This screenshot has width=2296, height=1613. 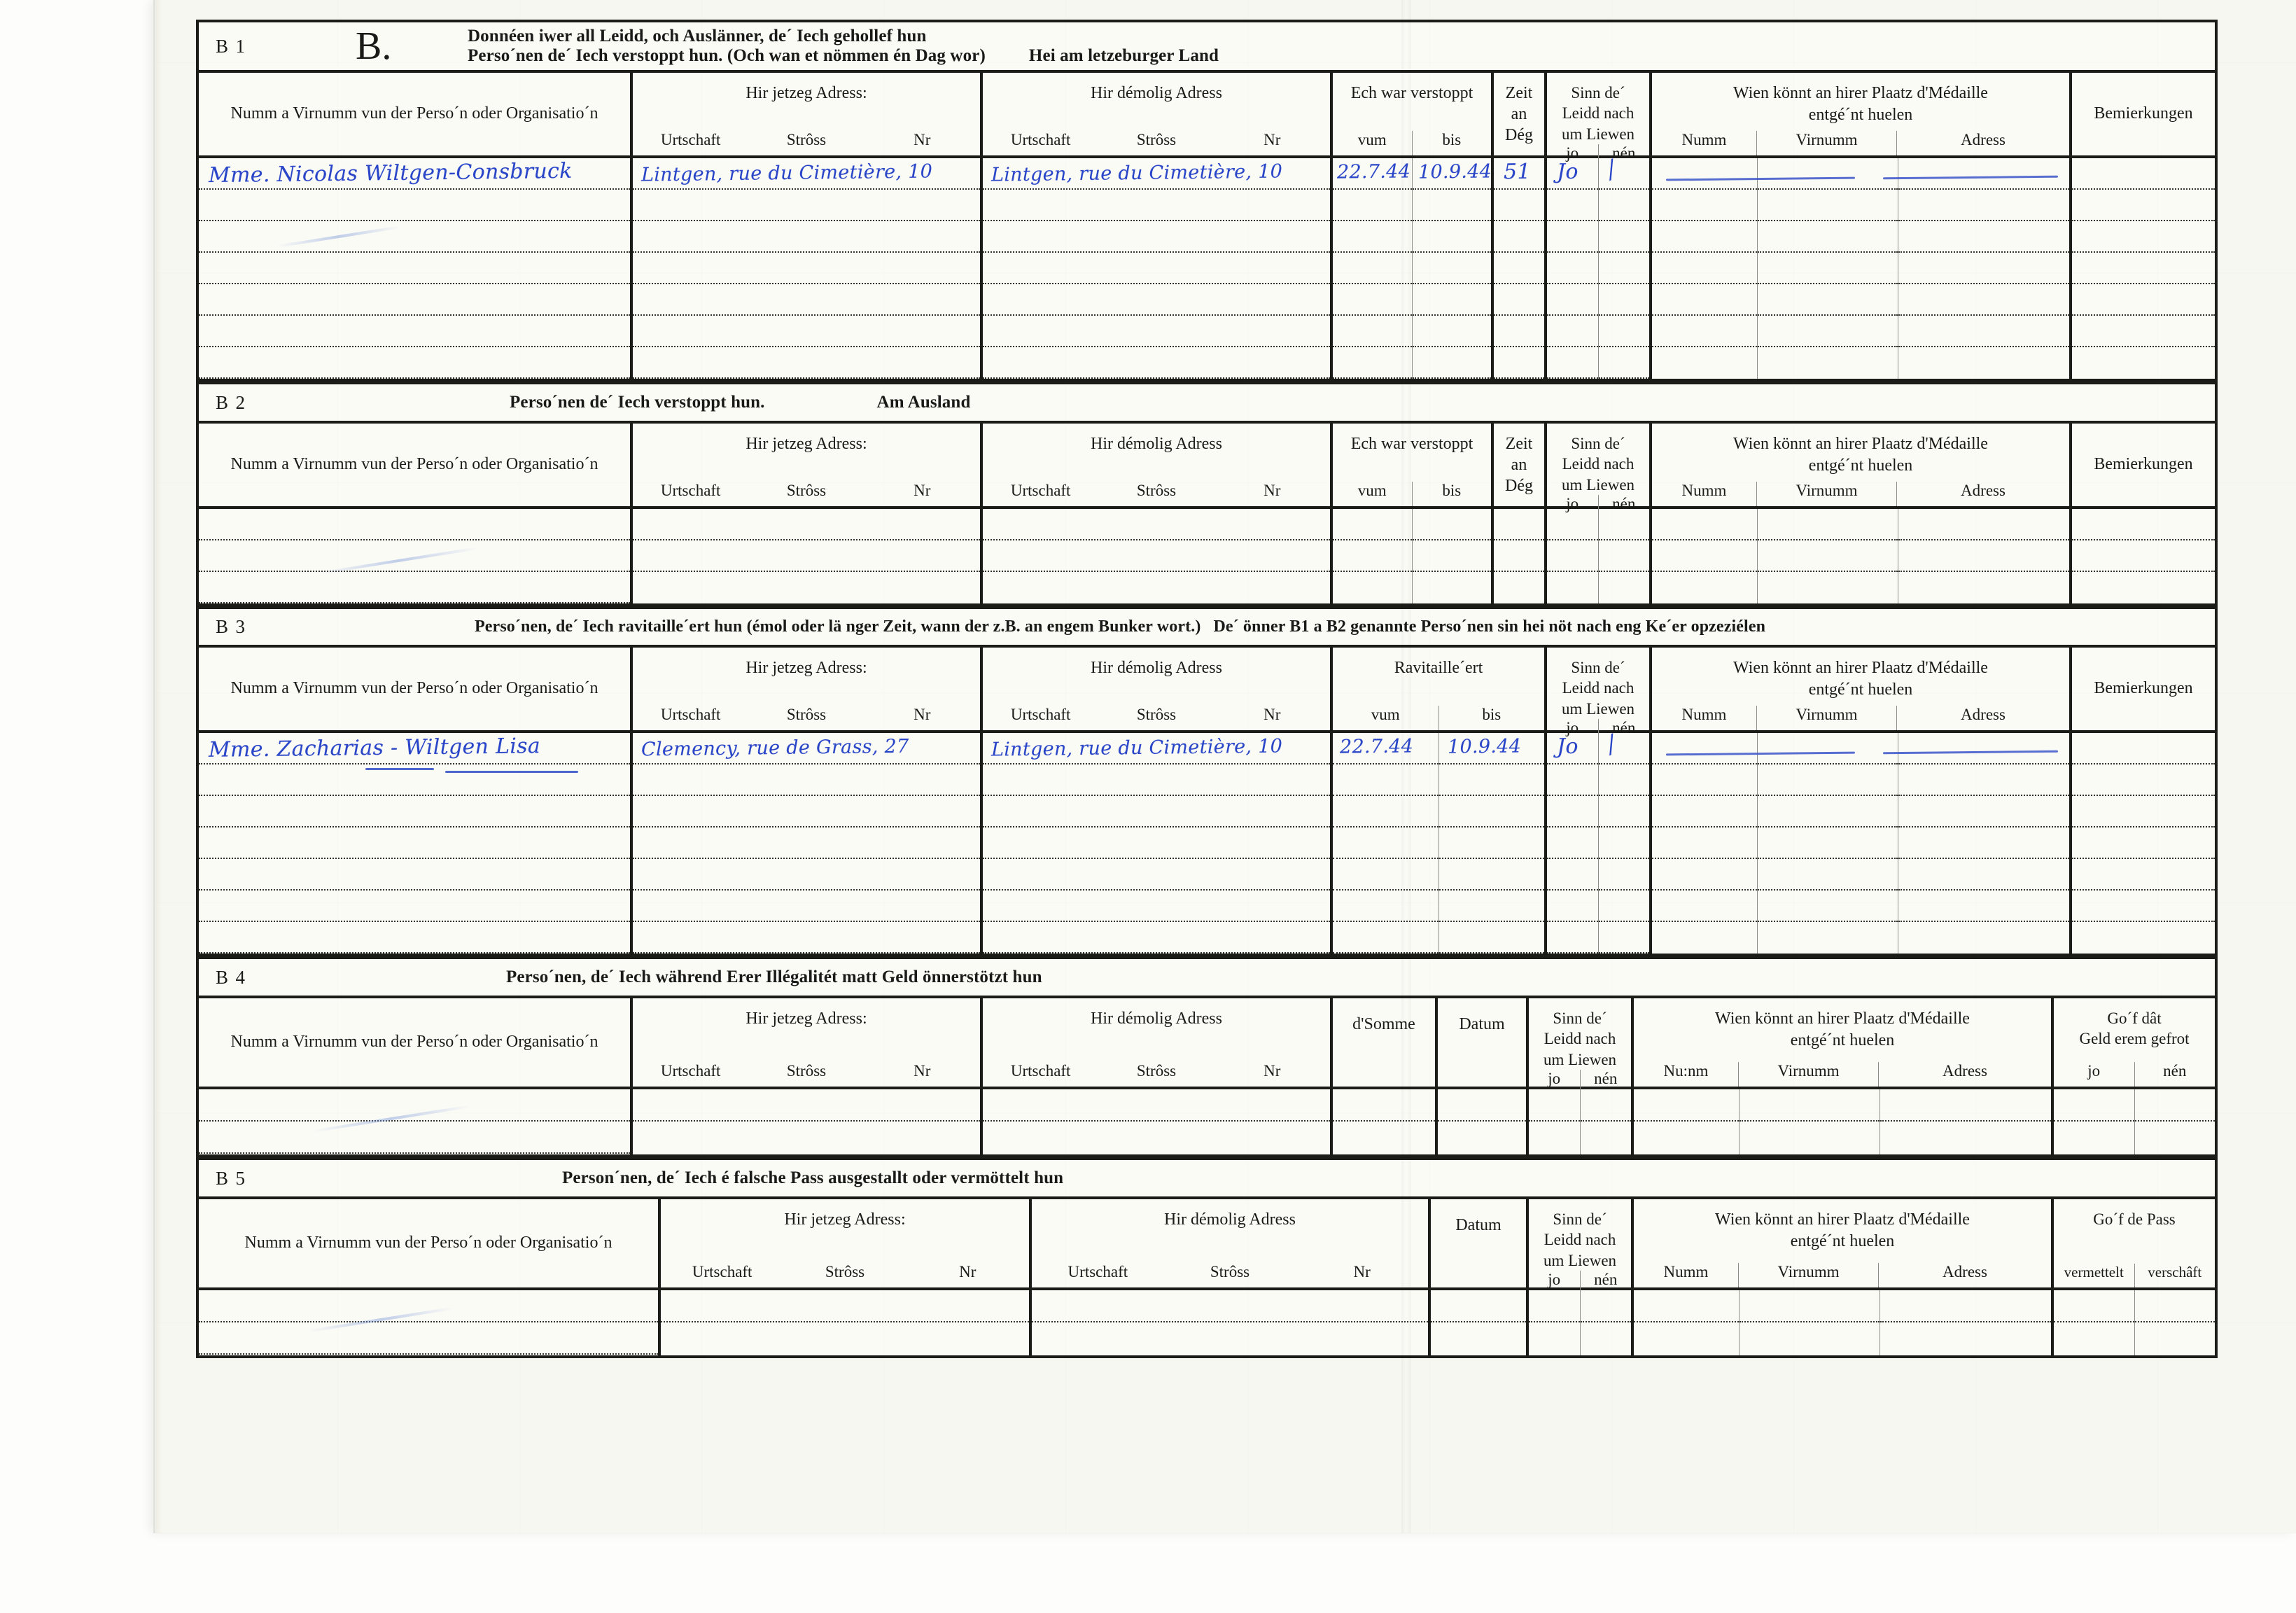 What do you see at coordinates (1624, 728) in the screenshot?
I see `header-nen-b3: nén` at bounding box center [1624, 728].